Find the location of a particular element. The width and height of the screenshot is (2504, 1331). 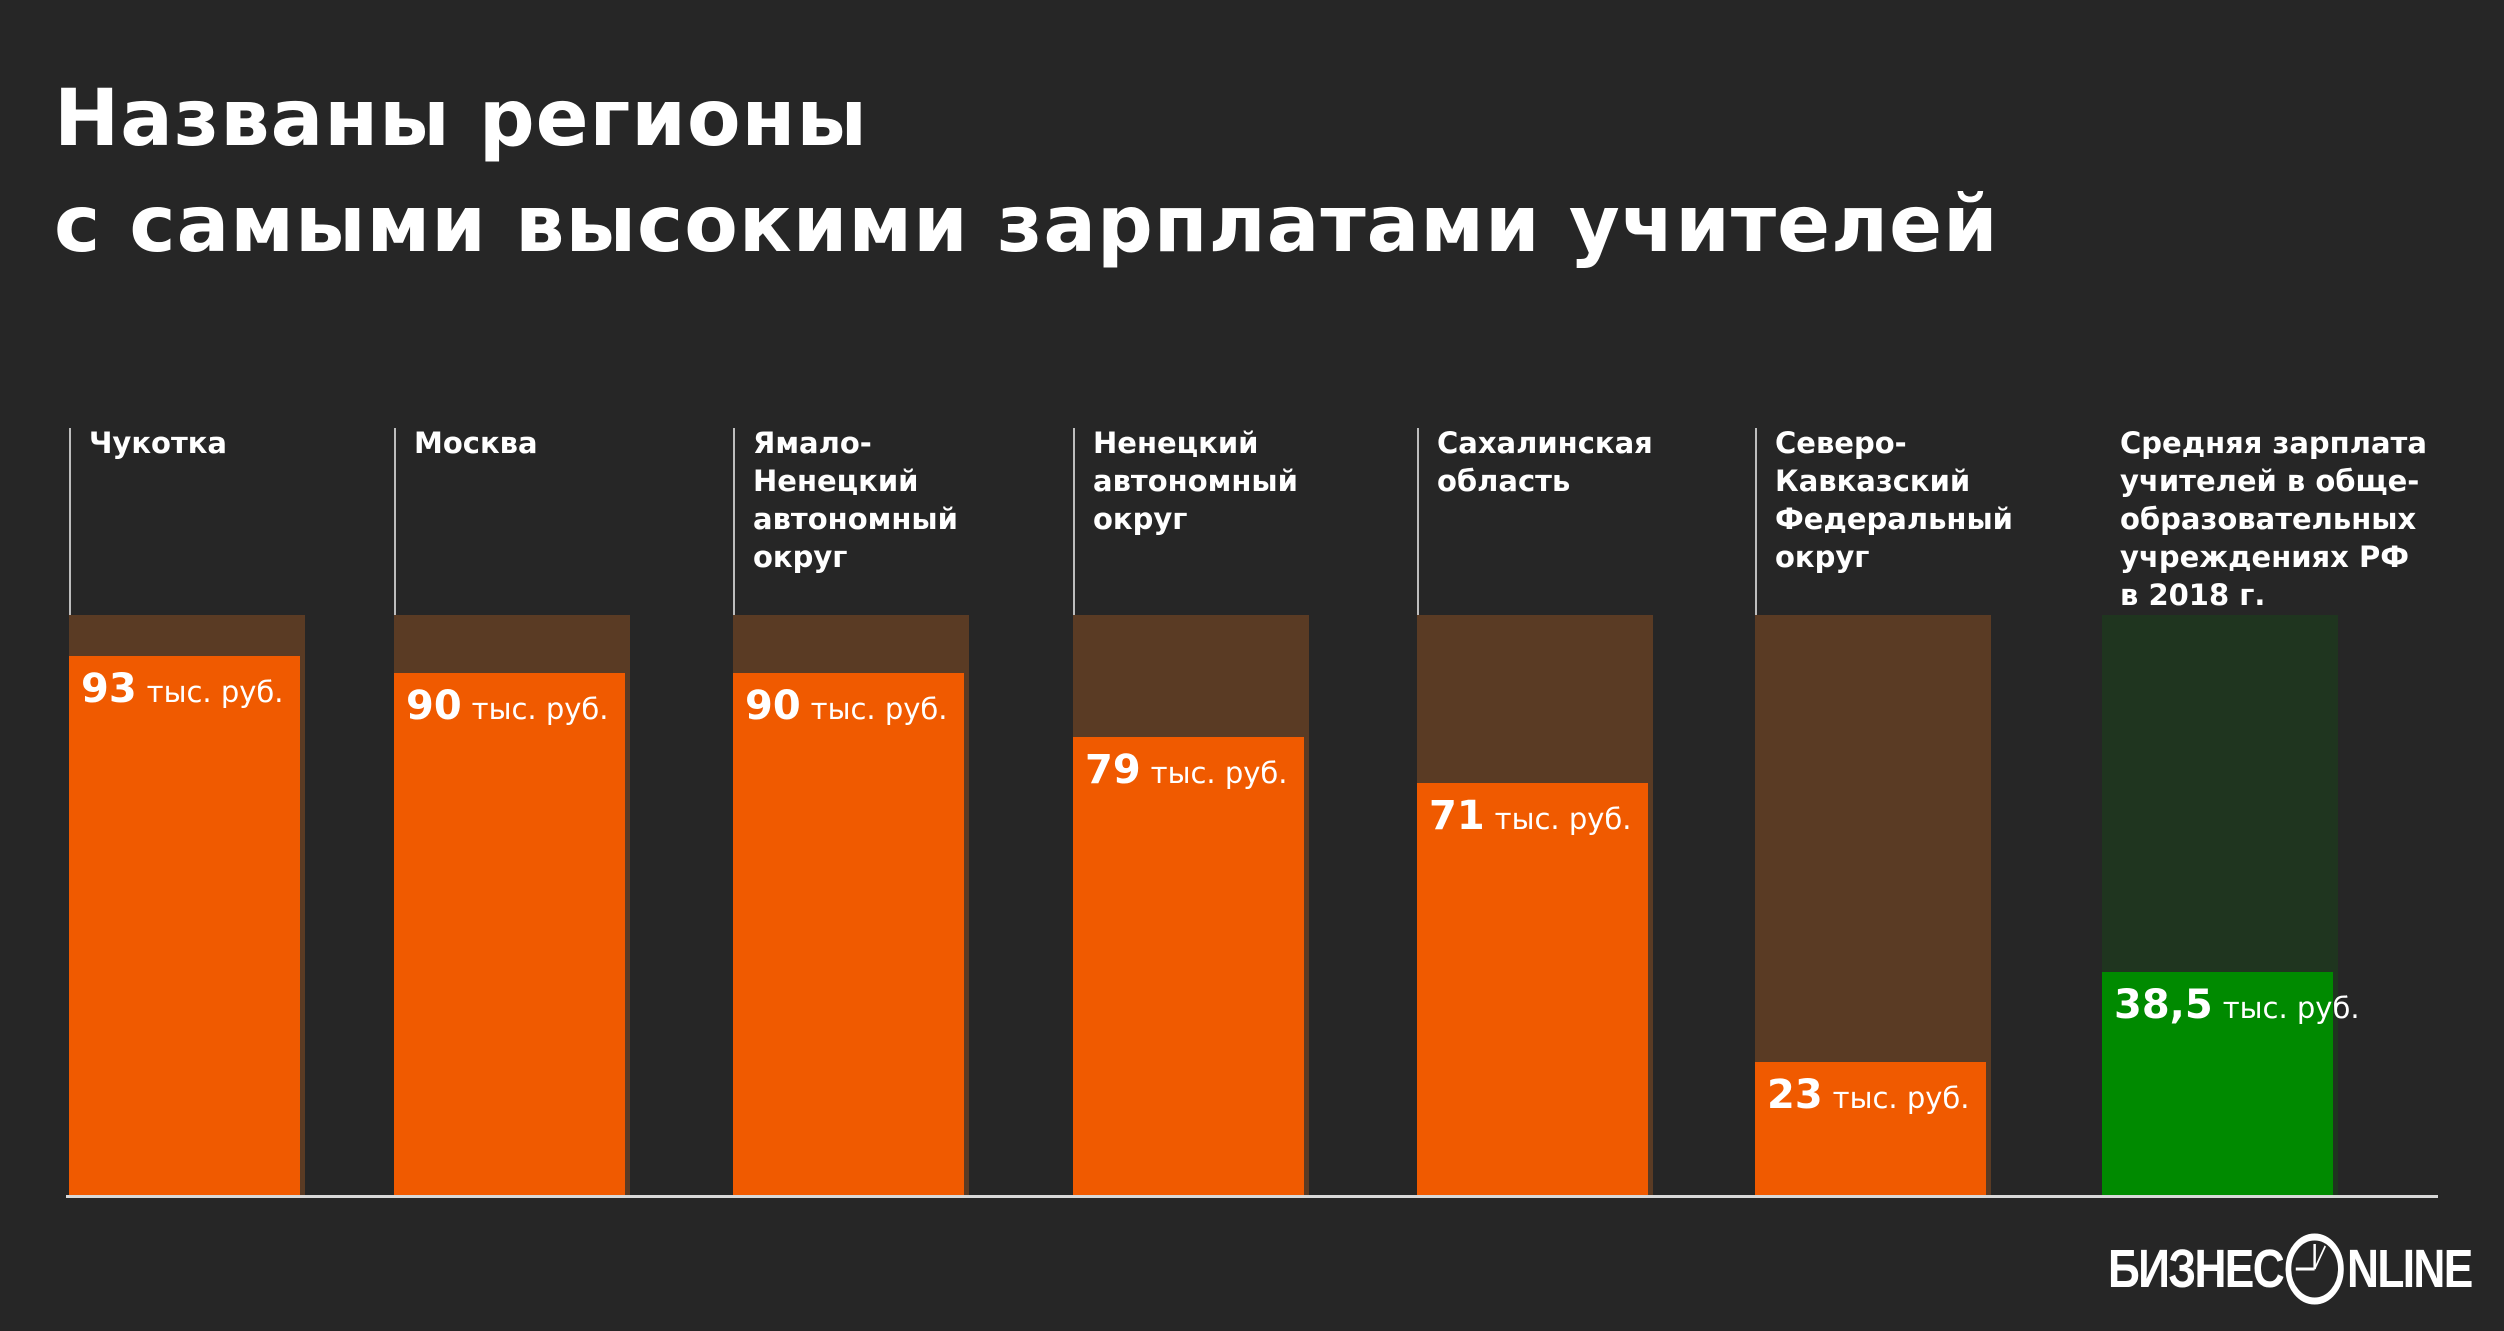

clock-icon is located at coordinates (2315, 1269).